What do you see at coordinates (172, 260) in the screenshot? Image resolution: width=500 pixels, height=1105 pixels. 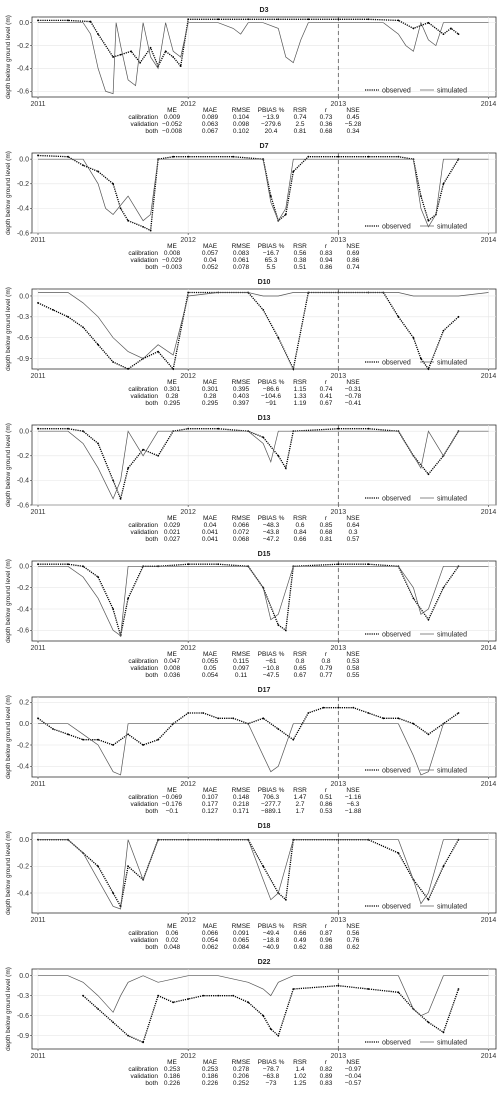 I see `stats-value-cell: −0.029` at bounding box center [172, 260].